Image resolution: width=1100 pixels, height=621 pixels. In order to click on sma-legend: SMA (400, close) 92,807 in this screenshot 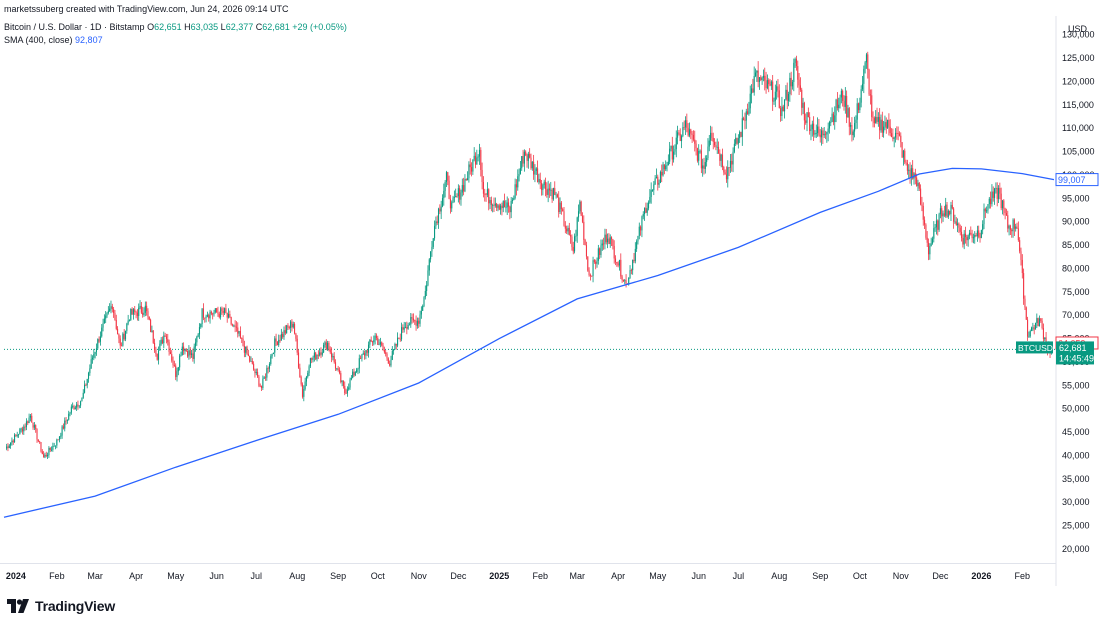, I will do `click(53, 40)`.